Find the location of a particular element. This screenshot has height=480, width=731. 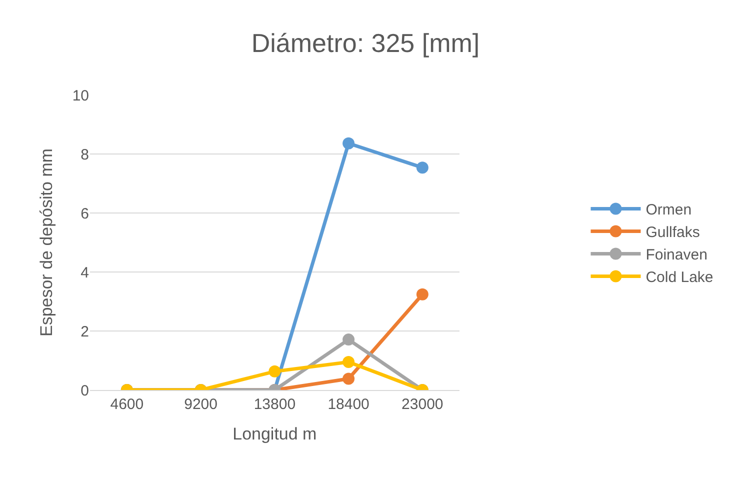

y-tick-label: 10 is located at coordinates (80, 95).